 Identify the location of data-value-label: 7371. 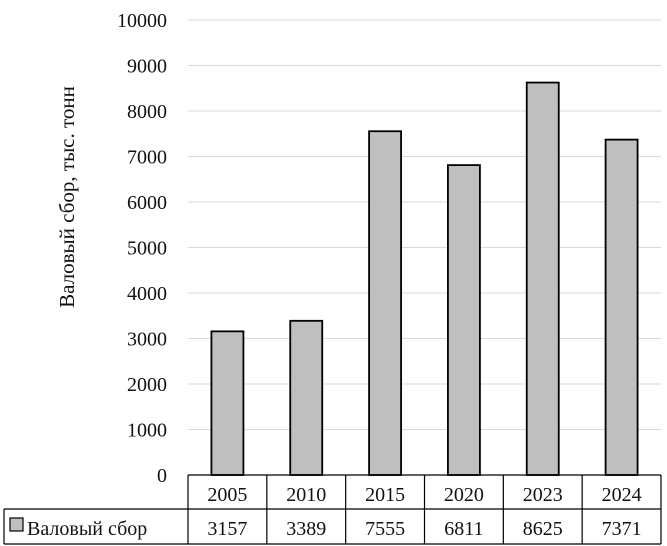
(622, 529).